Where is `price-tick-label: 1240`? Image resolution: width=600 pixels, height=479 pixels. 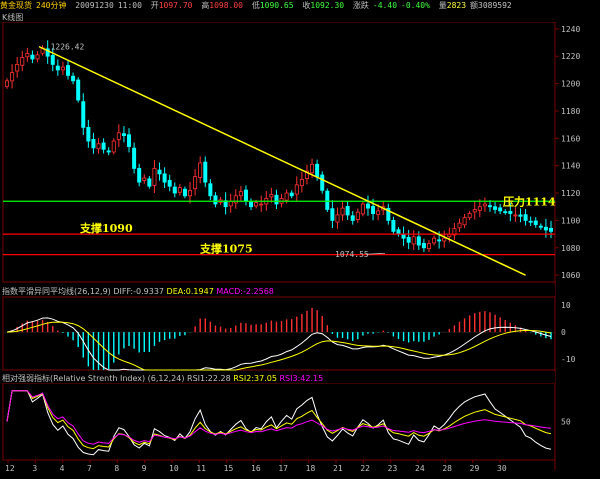 price-tick-label: 1240 is located at coordinates (570, 29).